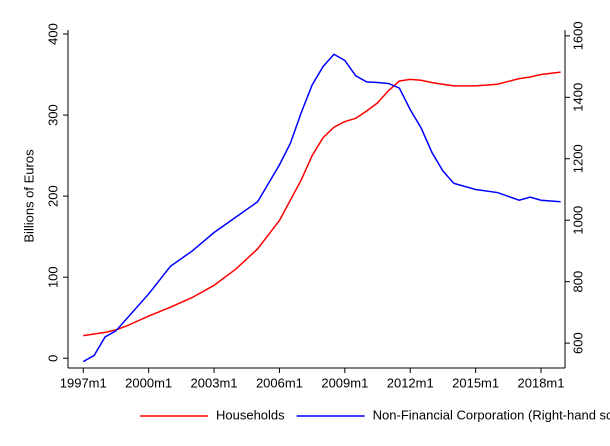 The height and width of the screenshot is (446, 610). What do you see at coordinates (148, 382) in the screenshot?
I see `x-tick-label: 2000m1` at bounding box center [148, 382].